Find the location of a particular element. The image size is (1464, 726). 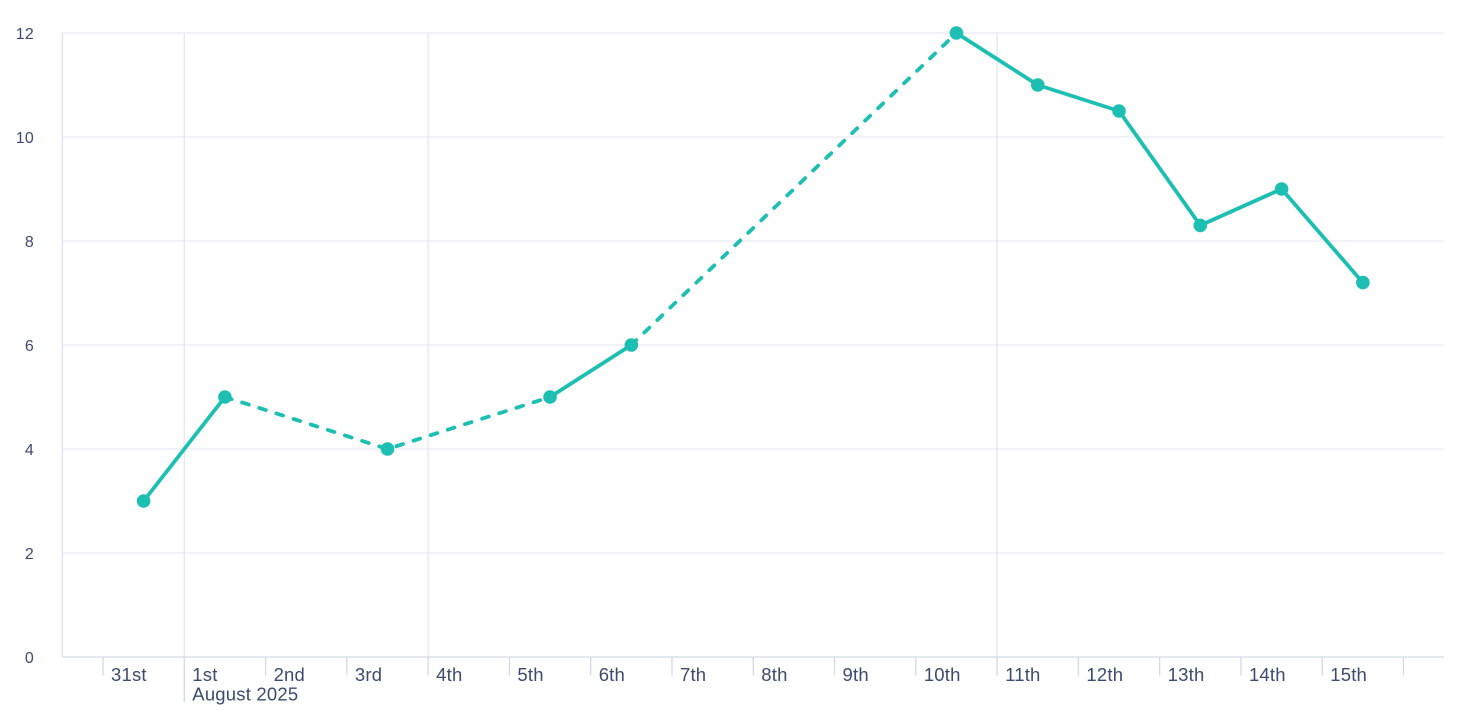

x-tick-label: 14th is located at coordinates (1267, 674).